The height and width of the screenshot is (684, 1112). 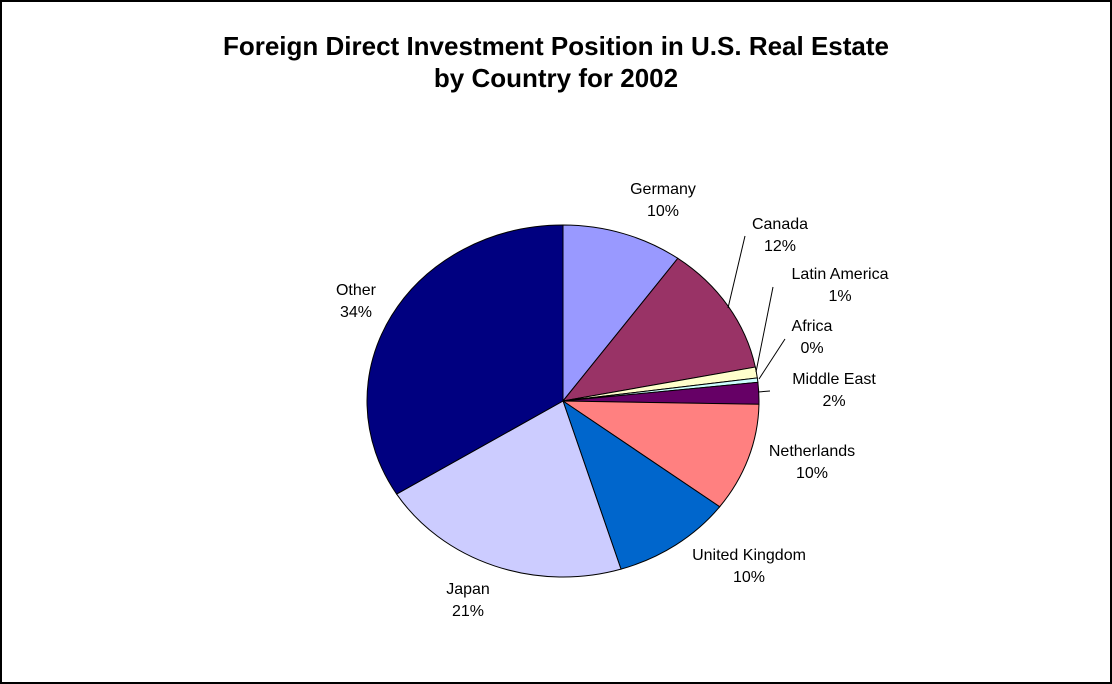 What do you see at coordinates (749, 555) in the screenshot?
I see `slice-label: United Kingdom` at bounding box center [749, 555].